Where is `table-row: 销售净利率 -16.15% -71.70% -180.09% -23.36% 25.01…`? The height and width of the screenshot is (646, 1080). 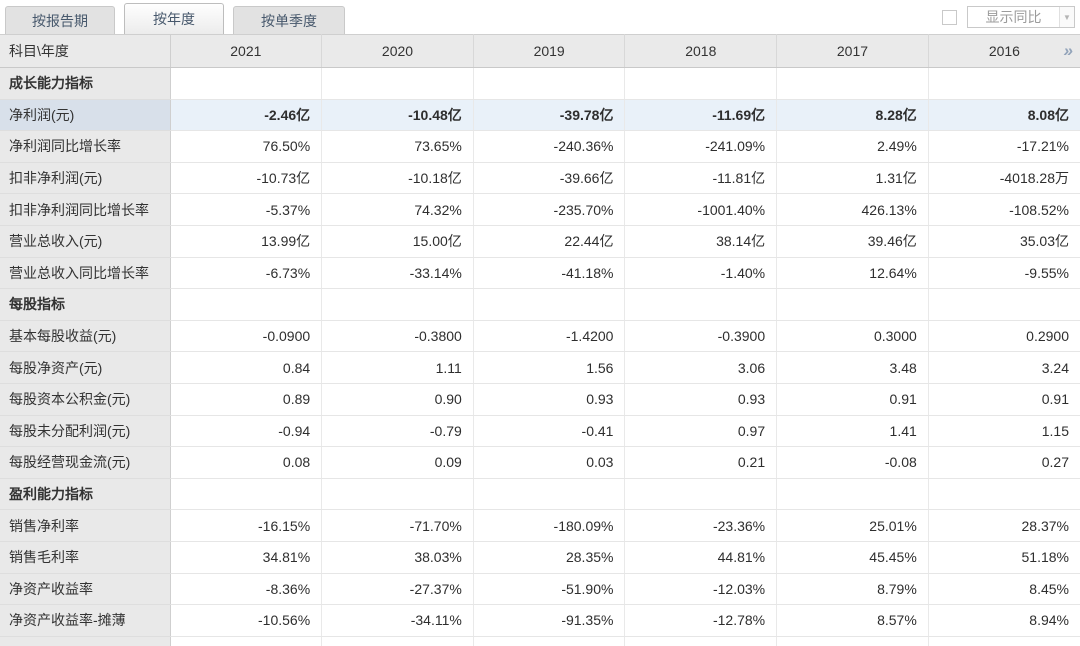 table-row: 销售净利率 -16.15% -71.70% -180.09% -23.36% 25.01… is located at coordinates (540, 525).